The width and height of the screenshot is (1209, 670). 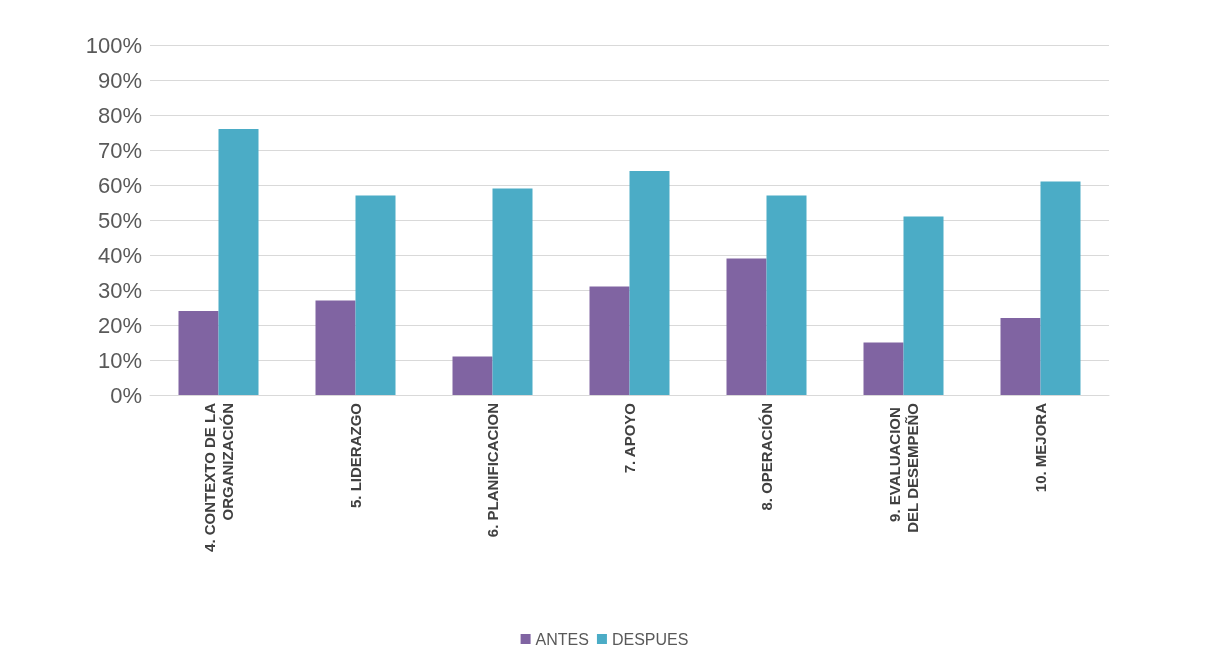 What do you see at coordinates (119, 255) in the screenshot?
I see `y-tick-label: 40%` at bounding box center [119, 255].